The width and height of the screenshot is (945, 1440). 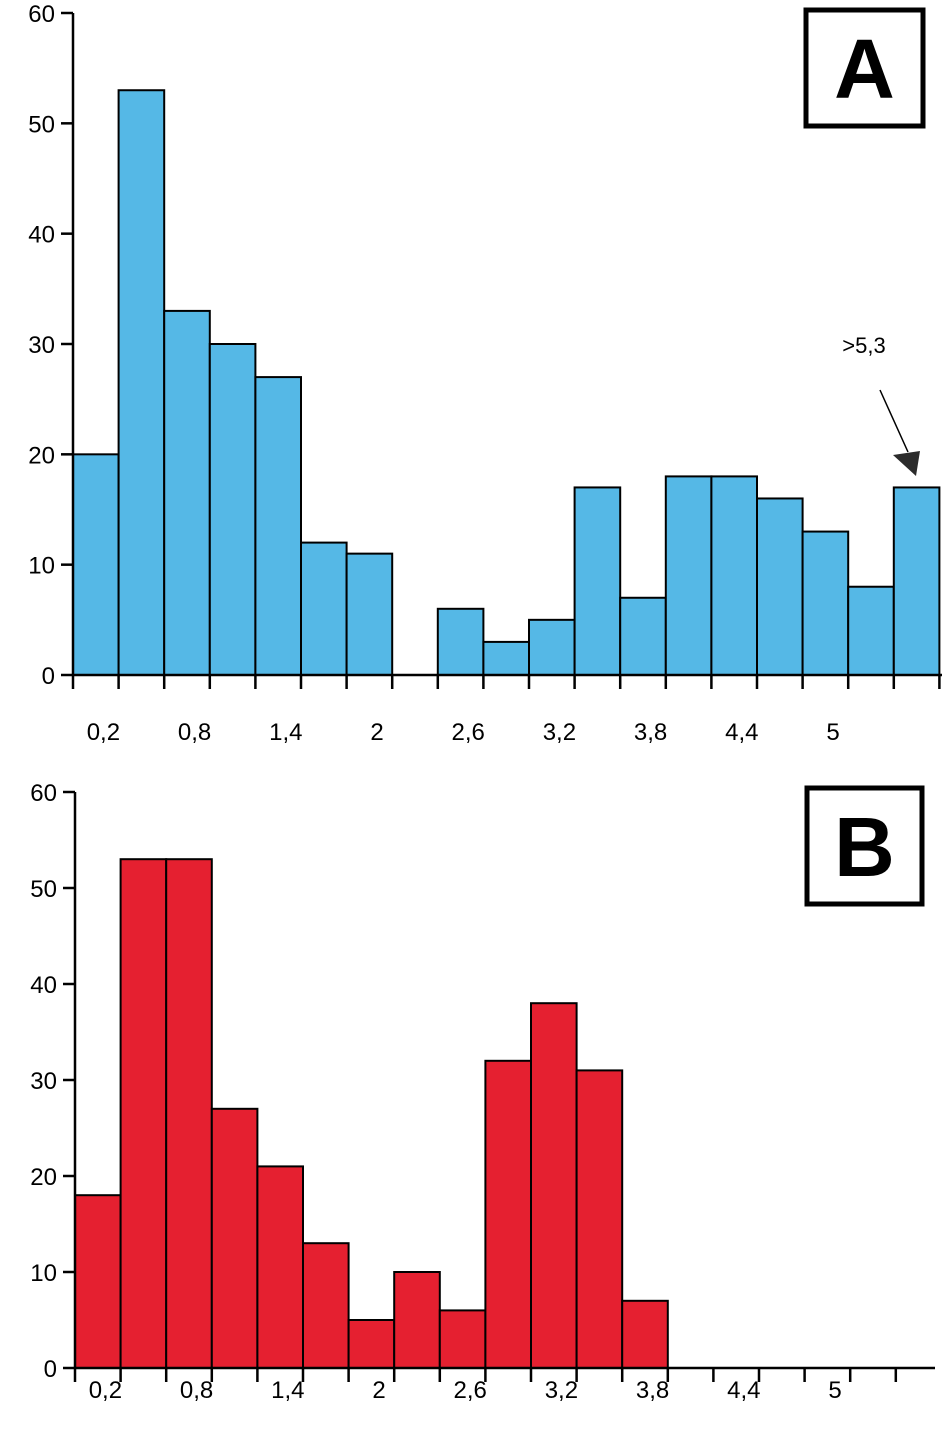 I want to click on annotation-arrowhead, so click(x=906, y=463).